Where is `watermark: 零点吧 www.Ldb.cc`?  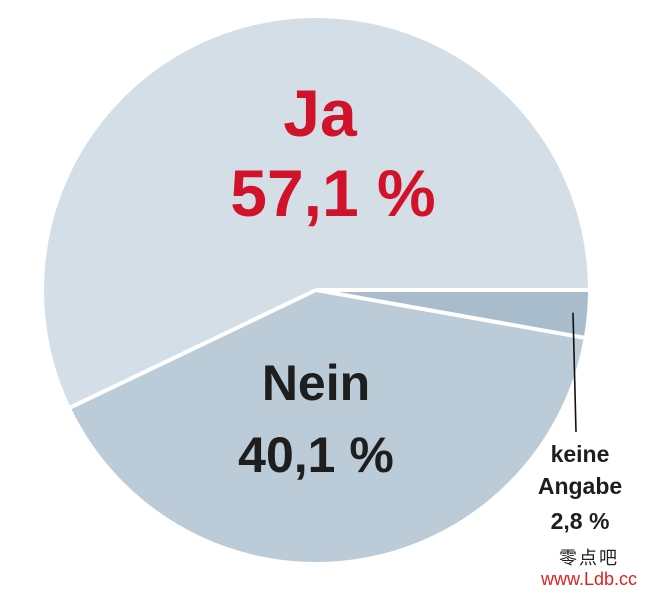
watermark: 零点吧 www.Ldb.cc is located at coordinates (588, 568).